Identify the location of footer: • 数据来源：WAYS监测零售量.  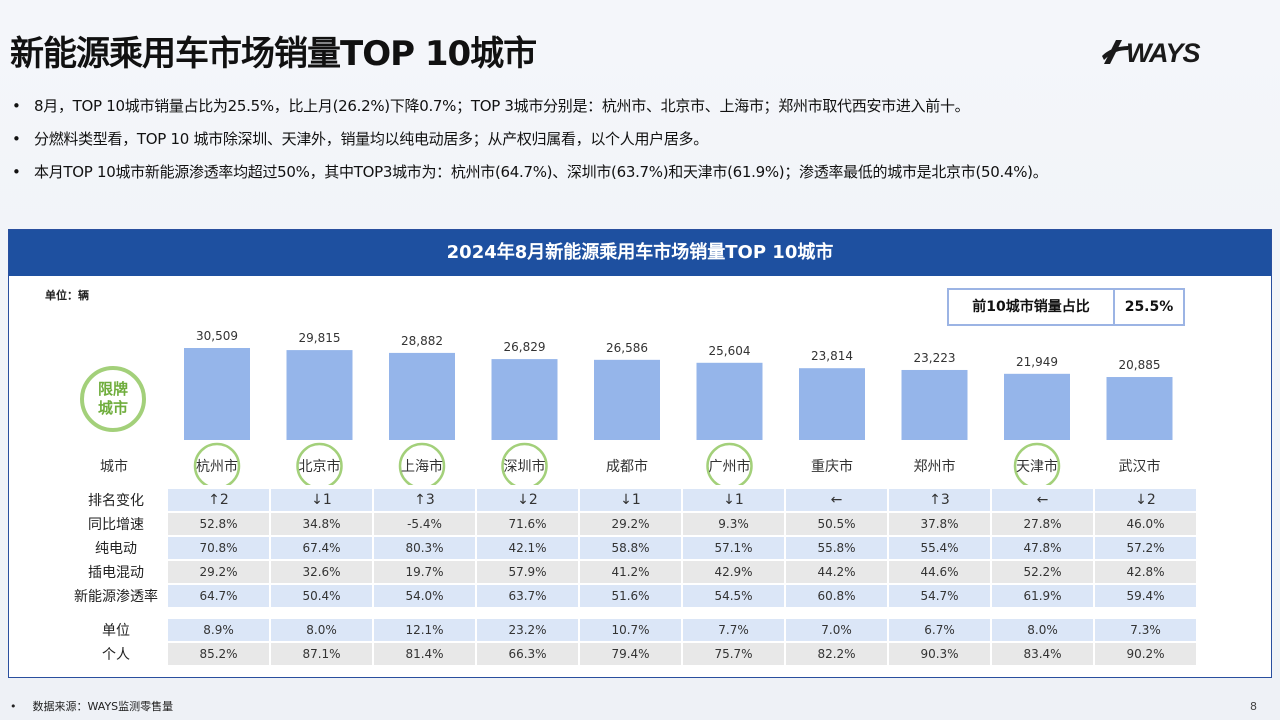
(91, 706).